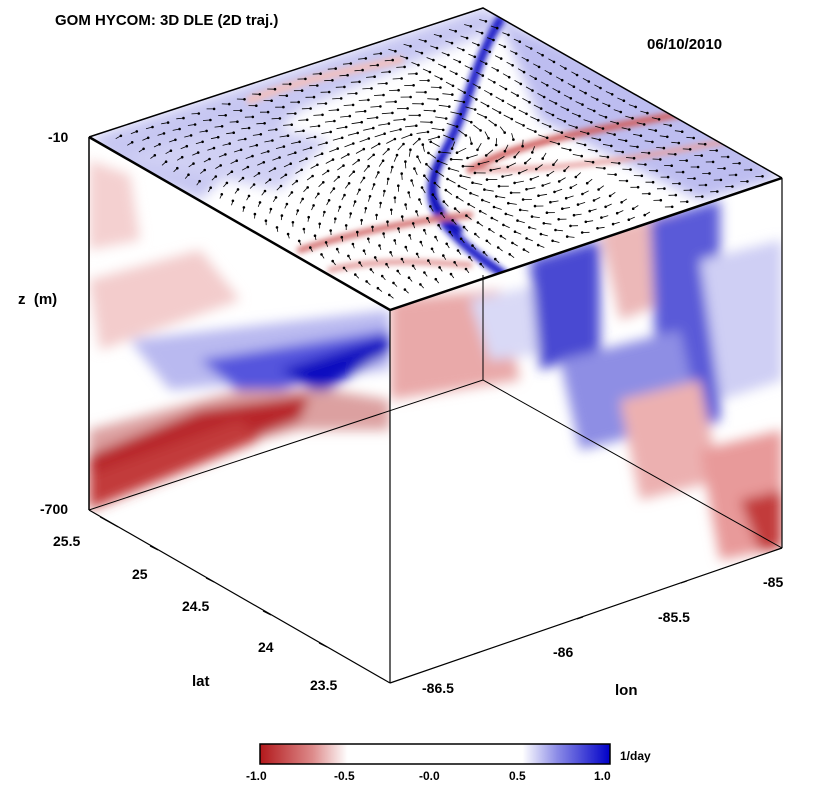 This screenshot has height=792, width=813. I want to click on lat-tick-3: 24, so click(266, 647).